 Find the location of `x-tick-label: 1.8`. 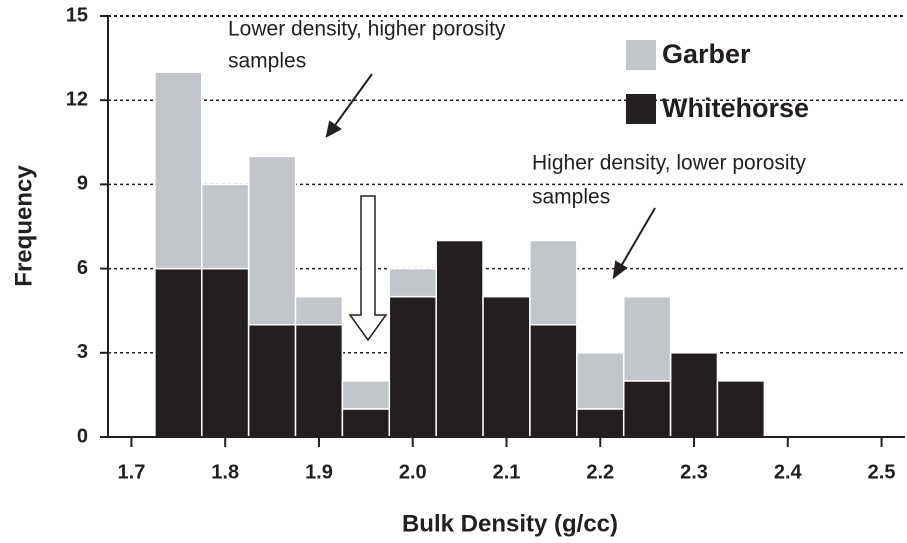

x-tick-label: 1.8 is located at coordinates (225, 472).